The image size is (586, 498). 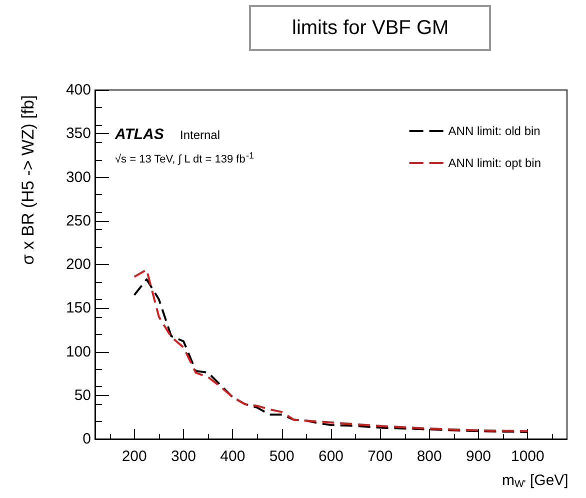 I want to click on annotation: Internal, so click(x=200, y=135).